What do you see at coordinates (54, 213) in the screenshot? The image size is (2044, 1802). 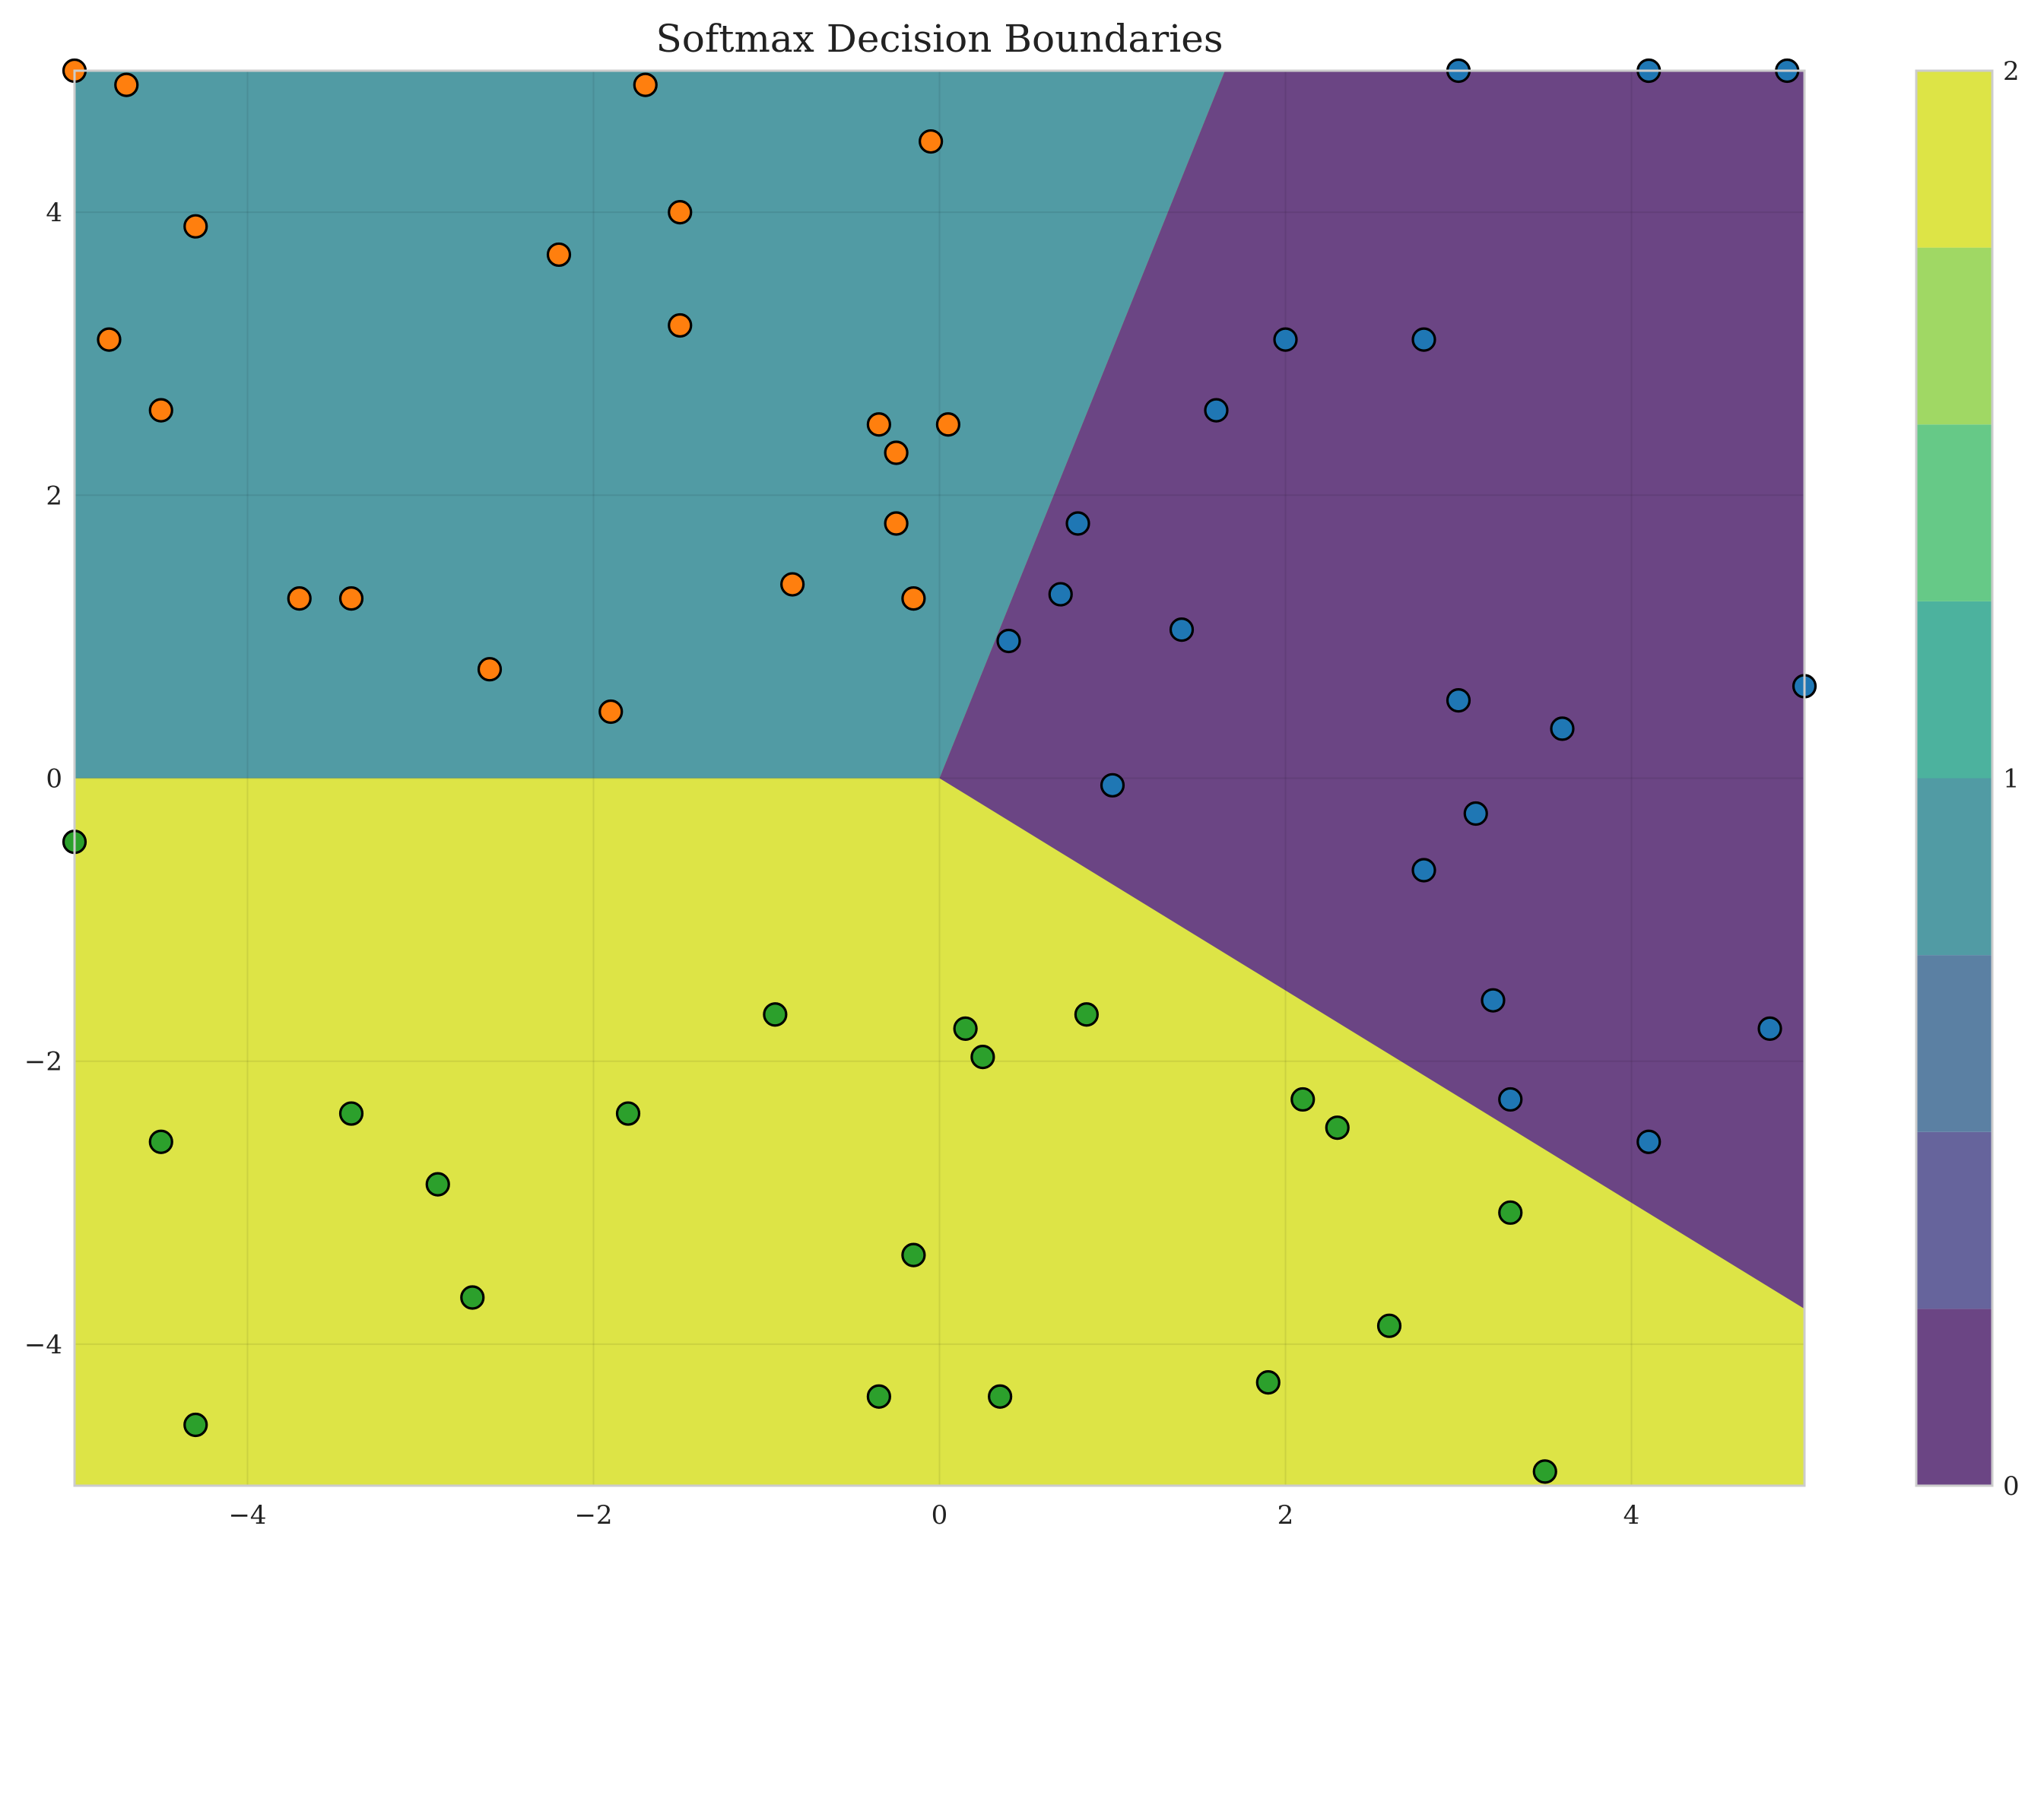 I see `y-tick-label: 4` at bounding box center [54, 213].